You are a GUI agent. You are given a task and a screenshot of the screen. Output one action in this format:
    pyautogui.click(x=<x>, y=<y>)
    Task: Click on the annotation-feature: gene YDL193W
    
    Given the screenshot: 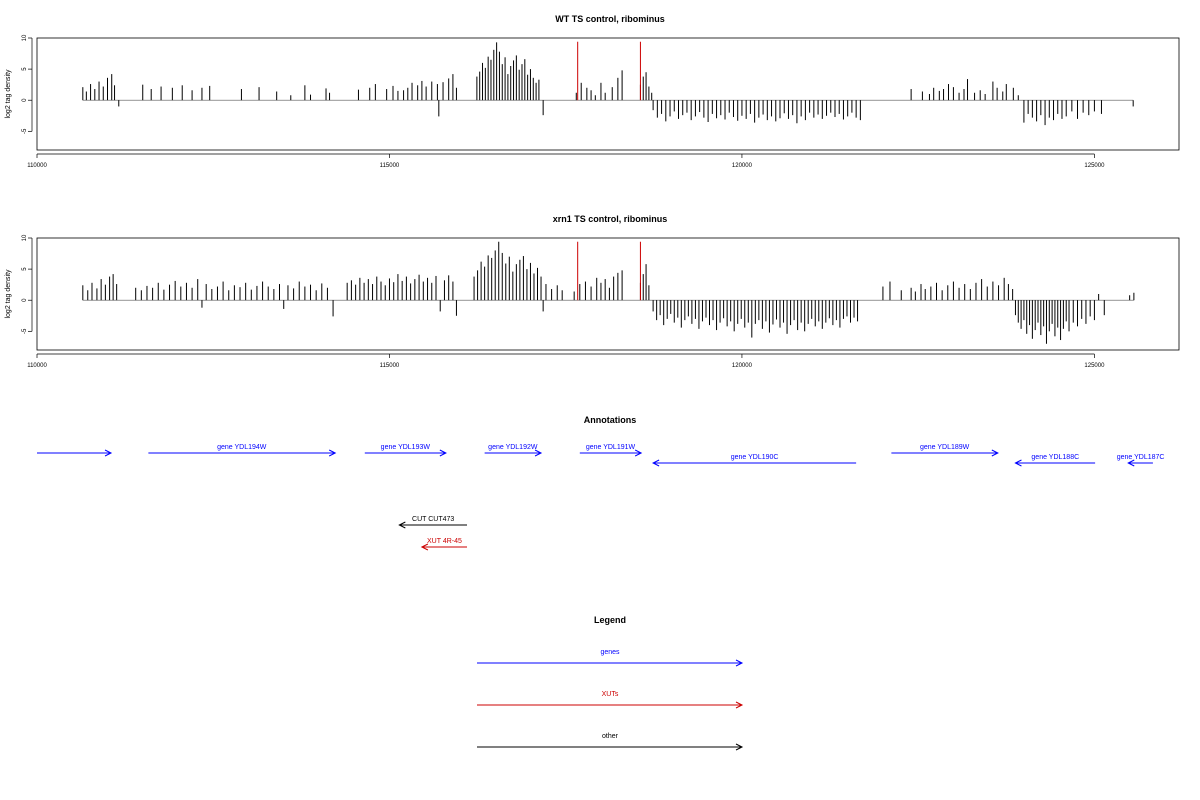 What is the action you would take?
    pyautogui.click(x=405, y=450)
    